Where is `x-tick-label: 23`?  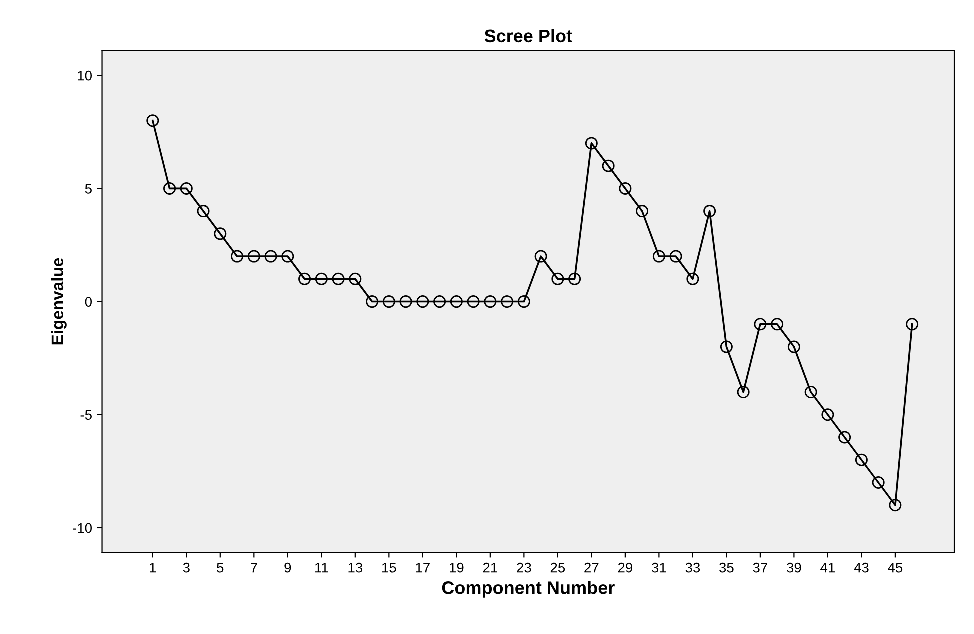
x-tick-label: 23 is located at coordinates (524, 567).